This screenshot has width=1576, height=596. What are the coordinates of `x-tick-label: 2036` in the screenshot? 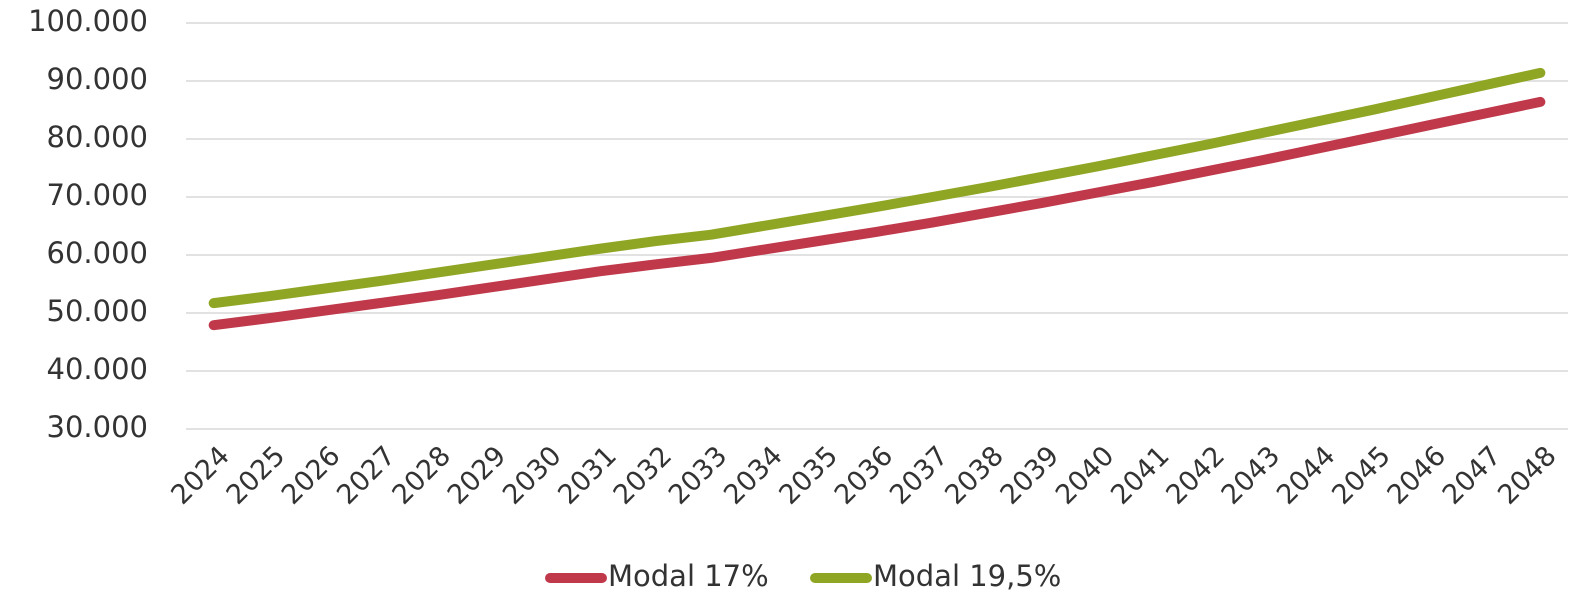 It's located at (864, 475).